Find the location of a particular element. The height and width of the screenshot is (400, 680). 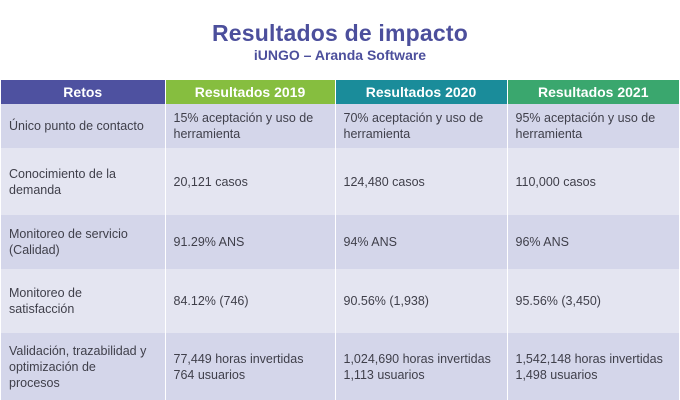

page-title: Resultados de impacto is located at coordinates (340, 33).